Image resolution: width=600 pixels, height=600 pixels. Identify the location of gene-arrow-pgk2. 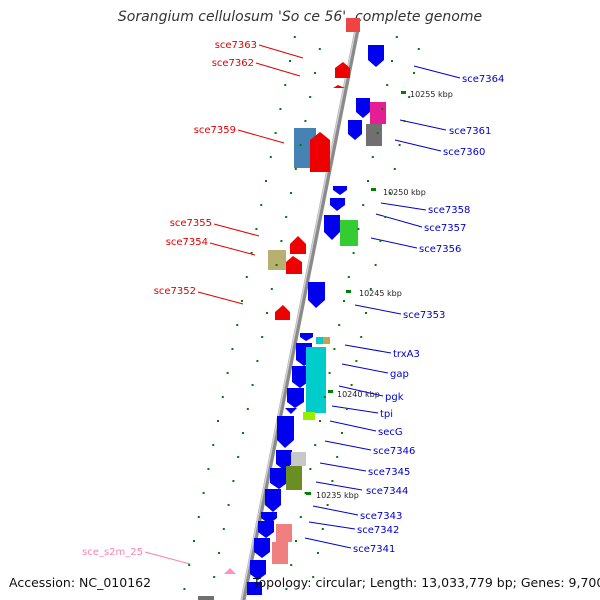
(295, 398).